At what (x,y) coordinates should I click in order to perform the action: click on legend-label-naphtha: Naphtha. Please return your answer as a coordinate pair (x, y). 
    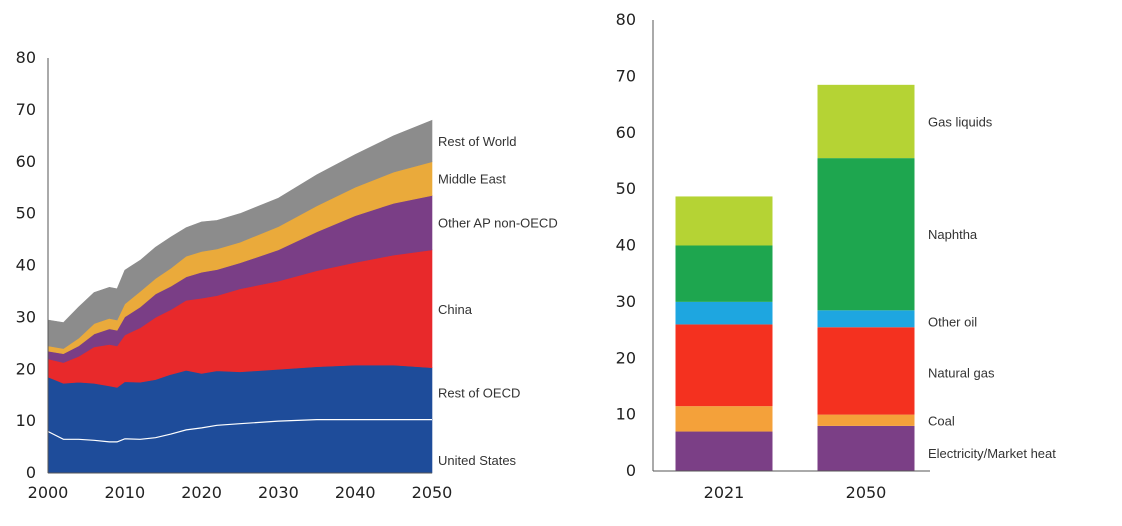
    Looking at the image, I should click on (953, 234).